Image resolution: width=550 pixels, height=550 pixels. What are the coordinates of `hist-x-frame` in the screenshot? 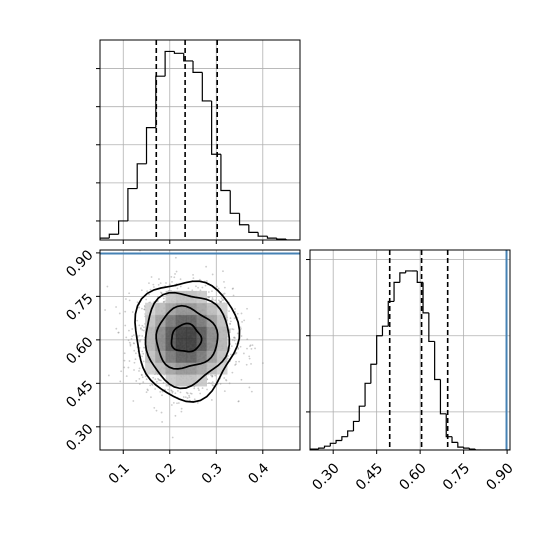 It's located at (200, 140).